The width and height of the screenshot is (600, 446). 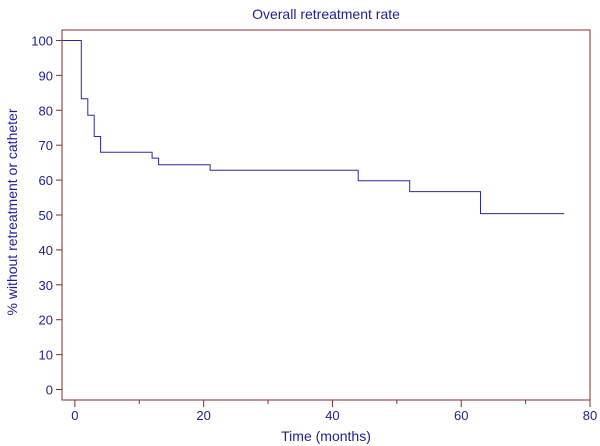 I want to click on x-tick-label: 20, so click(x=203, y=415).